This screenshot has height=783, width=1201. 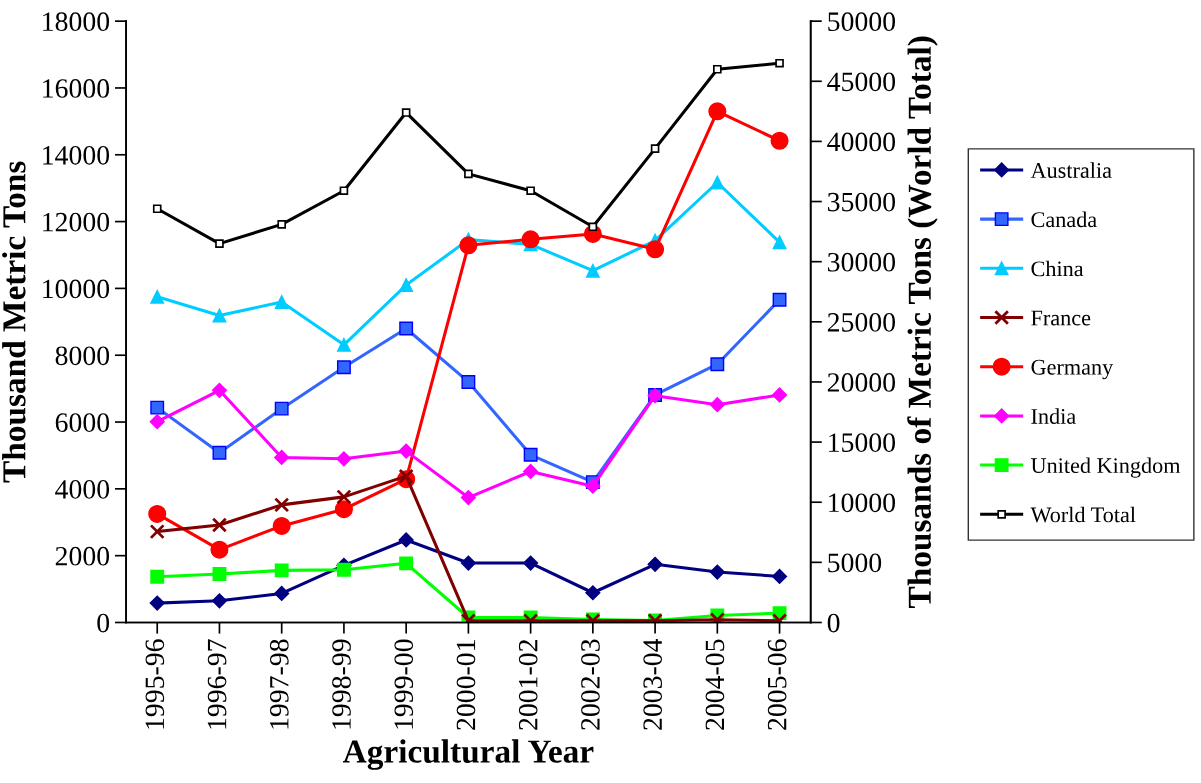 What do you see at coordinates (862, 22) in the screenshot?
I see `y2-tick-label: 50000` at bounding box center [862, 22].